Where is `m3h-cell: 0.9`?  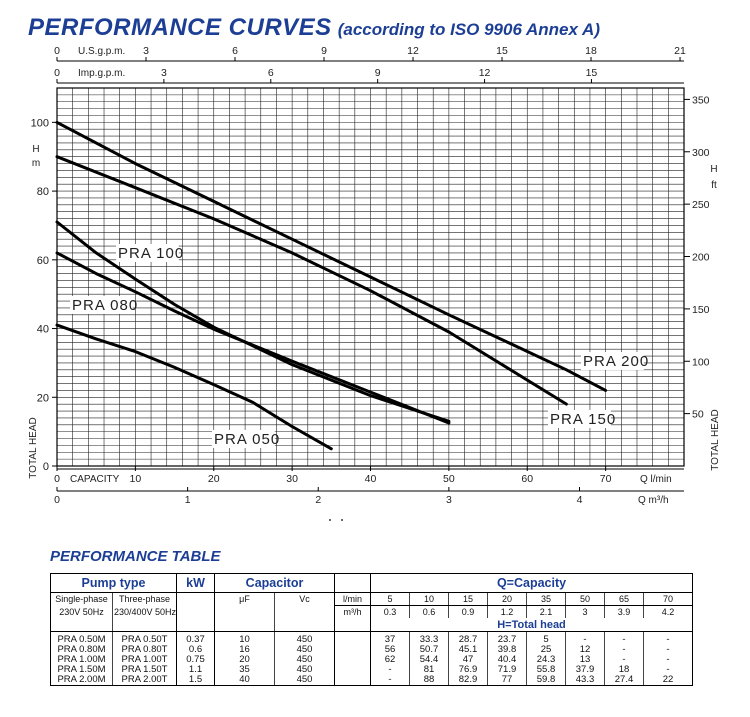
m3h-cell: 0.9 is located at coordinates (468, 611).